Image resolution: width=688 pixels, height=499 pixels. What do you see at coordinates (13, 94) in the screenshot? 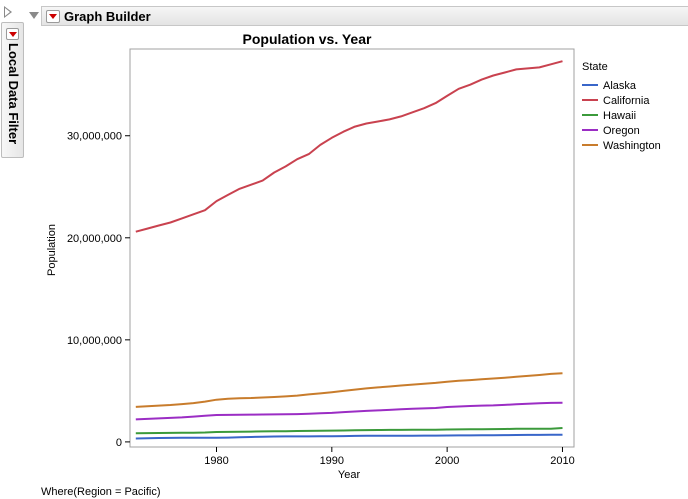
I see `local-data-filter-label: Local Data Filter` at bounding box center [13, 94].